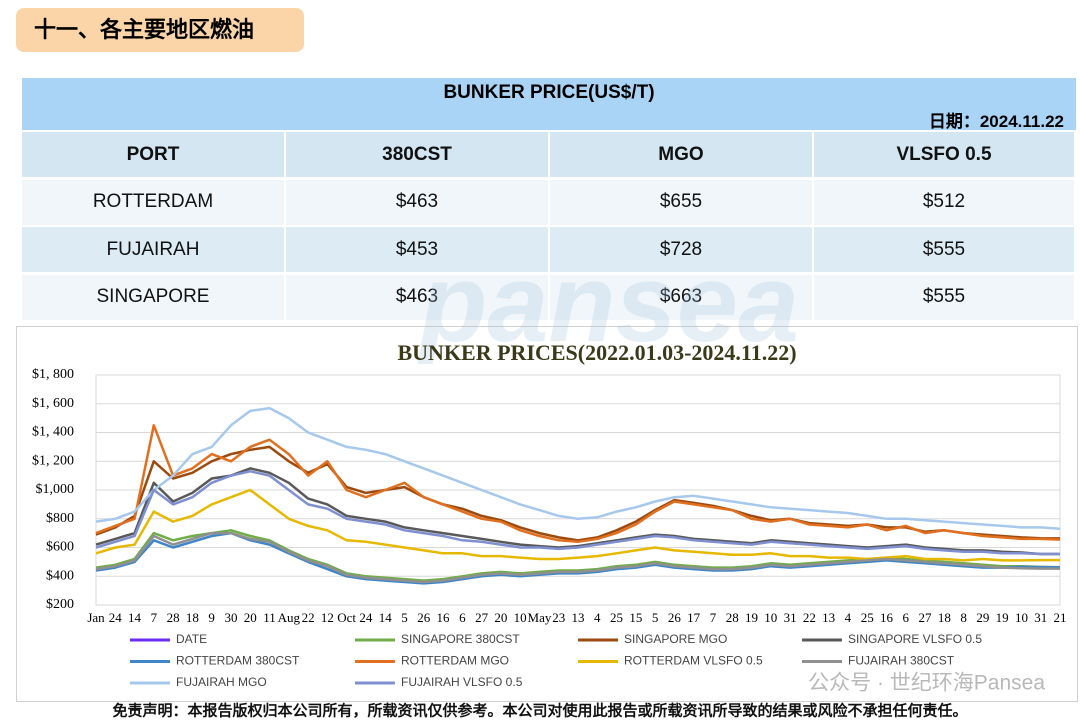 The width and height of the screenshot is (1080, 726). What do you see at coordinates (238, 661) in the screenshot?
I see `legend-label: ROTTERDAM 380CST` at bounding box center [238, 661].